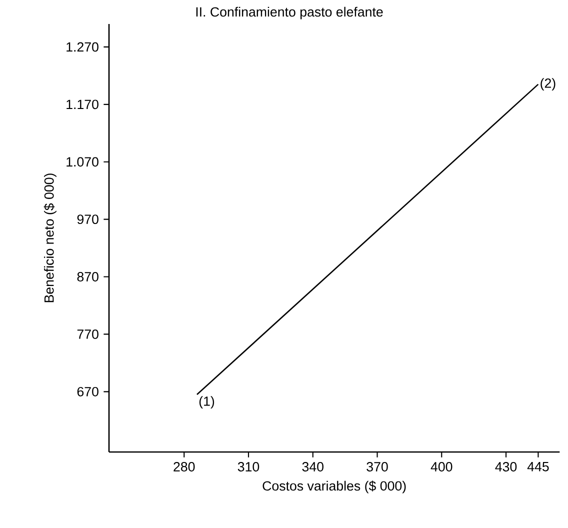 This screenshot has height=528, width=568. I want to click on y-tick-label: 670, so click(87, 391).